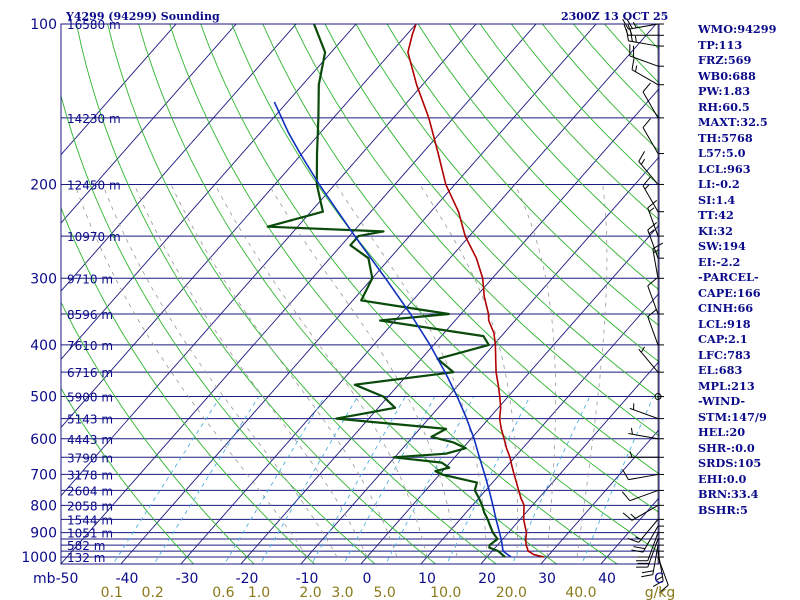 The width and height of the screenshot is (800, 600). I want to click on height-tick-label: 5900 m, so click(90, 398).